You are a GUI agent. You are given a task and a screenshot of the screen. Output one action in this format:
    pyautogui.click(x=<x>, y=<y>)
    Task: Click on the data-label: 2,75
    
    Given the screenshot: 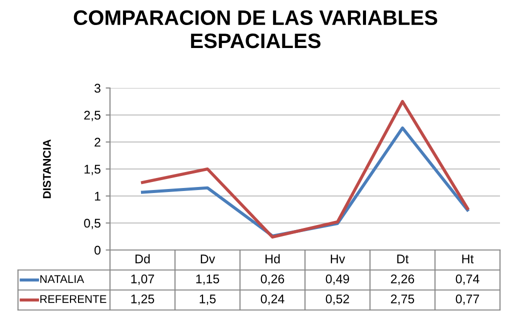 What is the action you would take?
    pyautogui.click(x=402, y=299)
    